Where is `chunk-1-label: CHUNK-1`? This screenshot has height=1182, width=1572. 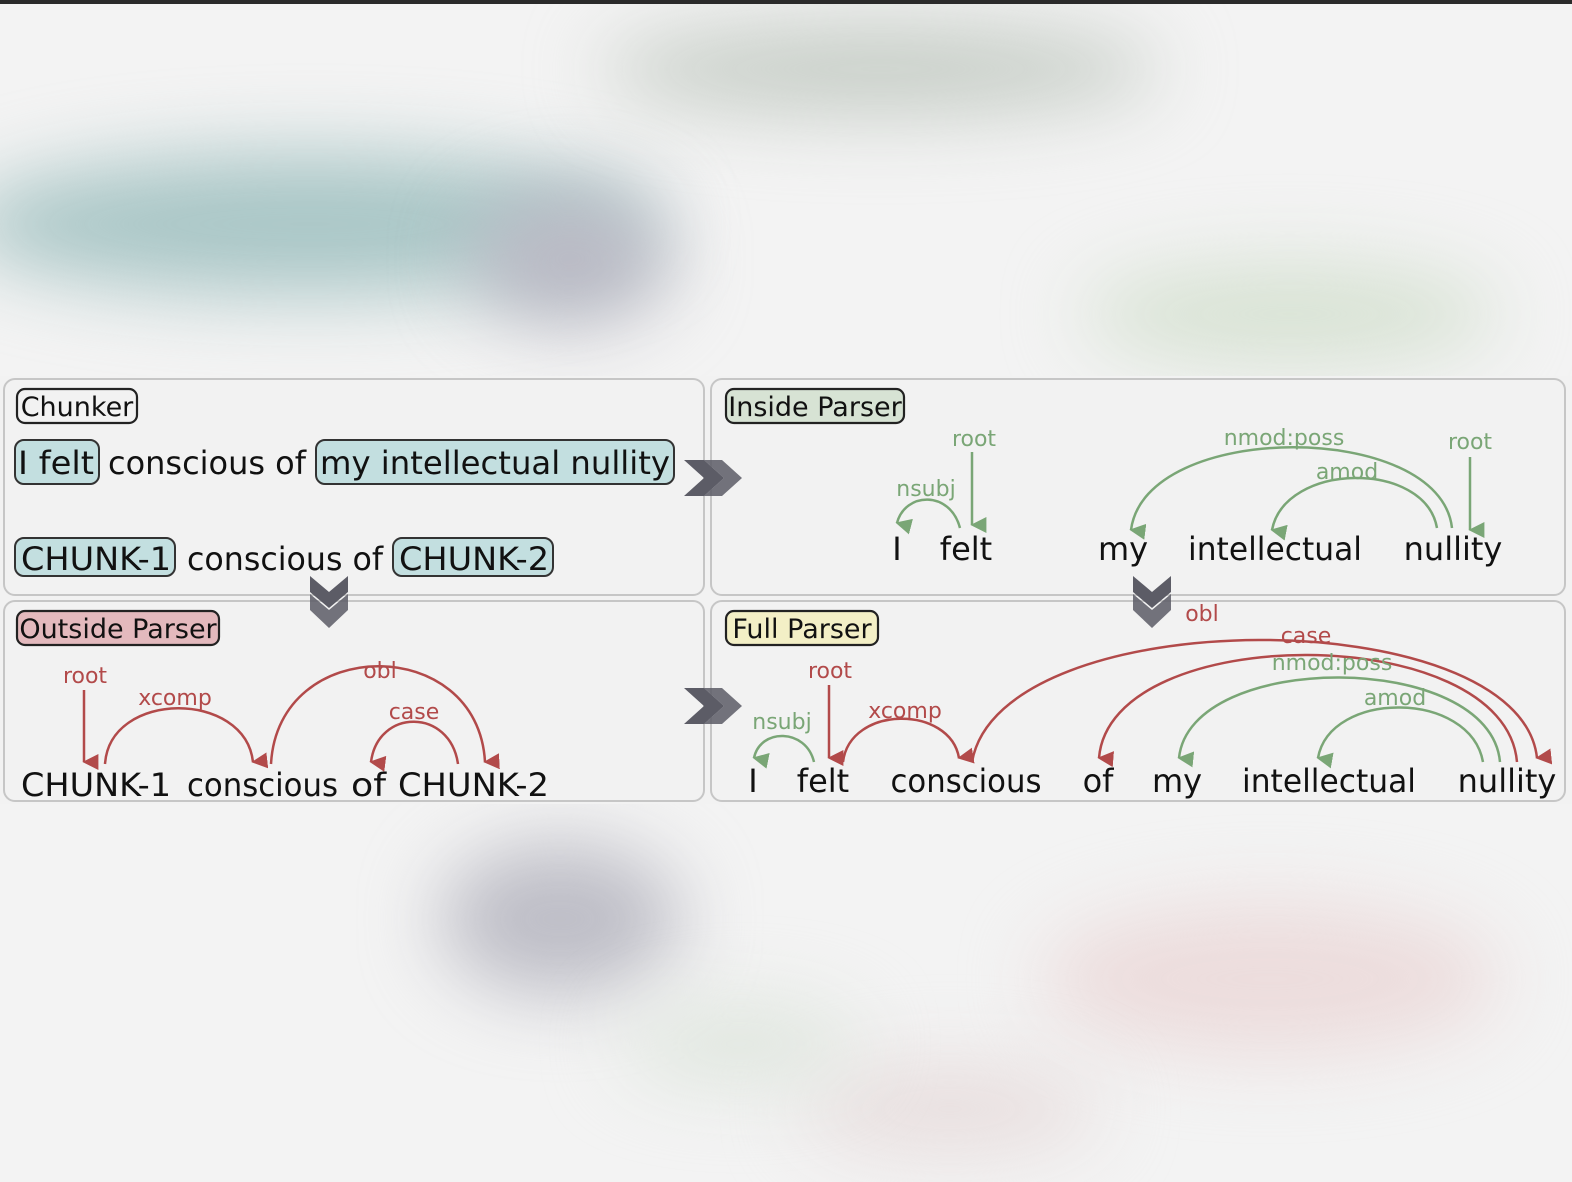
chunk-1-label: CHUNK-1 is located at coordinates (96, 559).